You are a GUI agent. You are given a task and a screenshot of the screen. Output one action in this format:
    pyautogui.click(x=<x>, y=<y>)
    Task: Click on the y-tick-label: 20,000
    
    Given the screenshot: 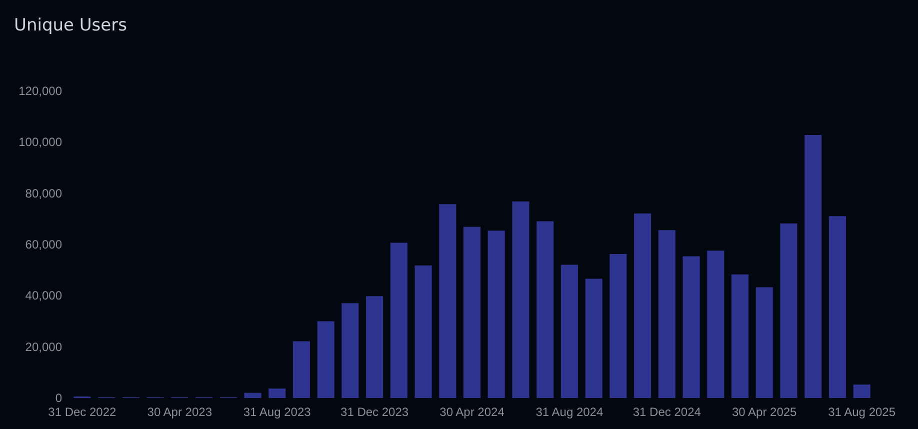 What is the action you would take?
    pyautogui.click(x=43, y=347)
    